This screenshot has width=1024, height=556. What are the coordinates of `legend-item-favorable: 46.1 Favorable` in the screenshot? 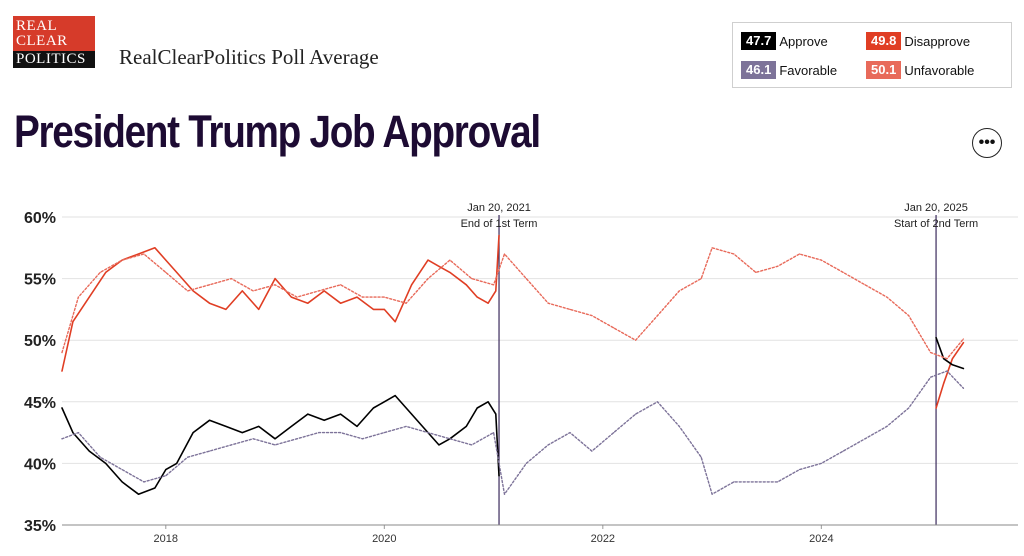 It's located at (789, 70).